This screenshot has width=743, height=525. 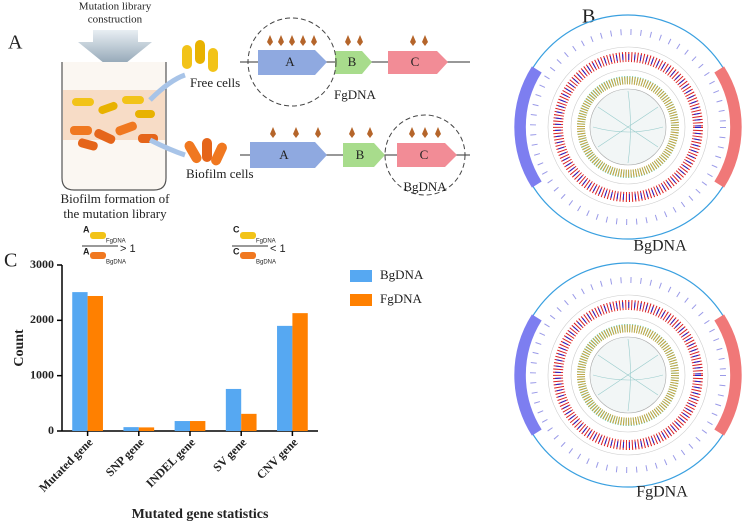 What do you see at coordinates (220, 173) in the screenshot?
I see `biofilm-cells-label: Biofilm cells` at bounding box center [220, 173].